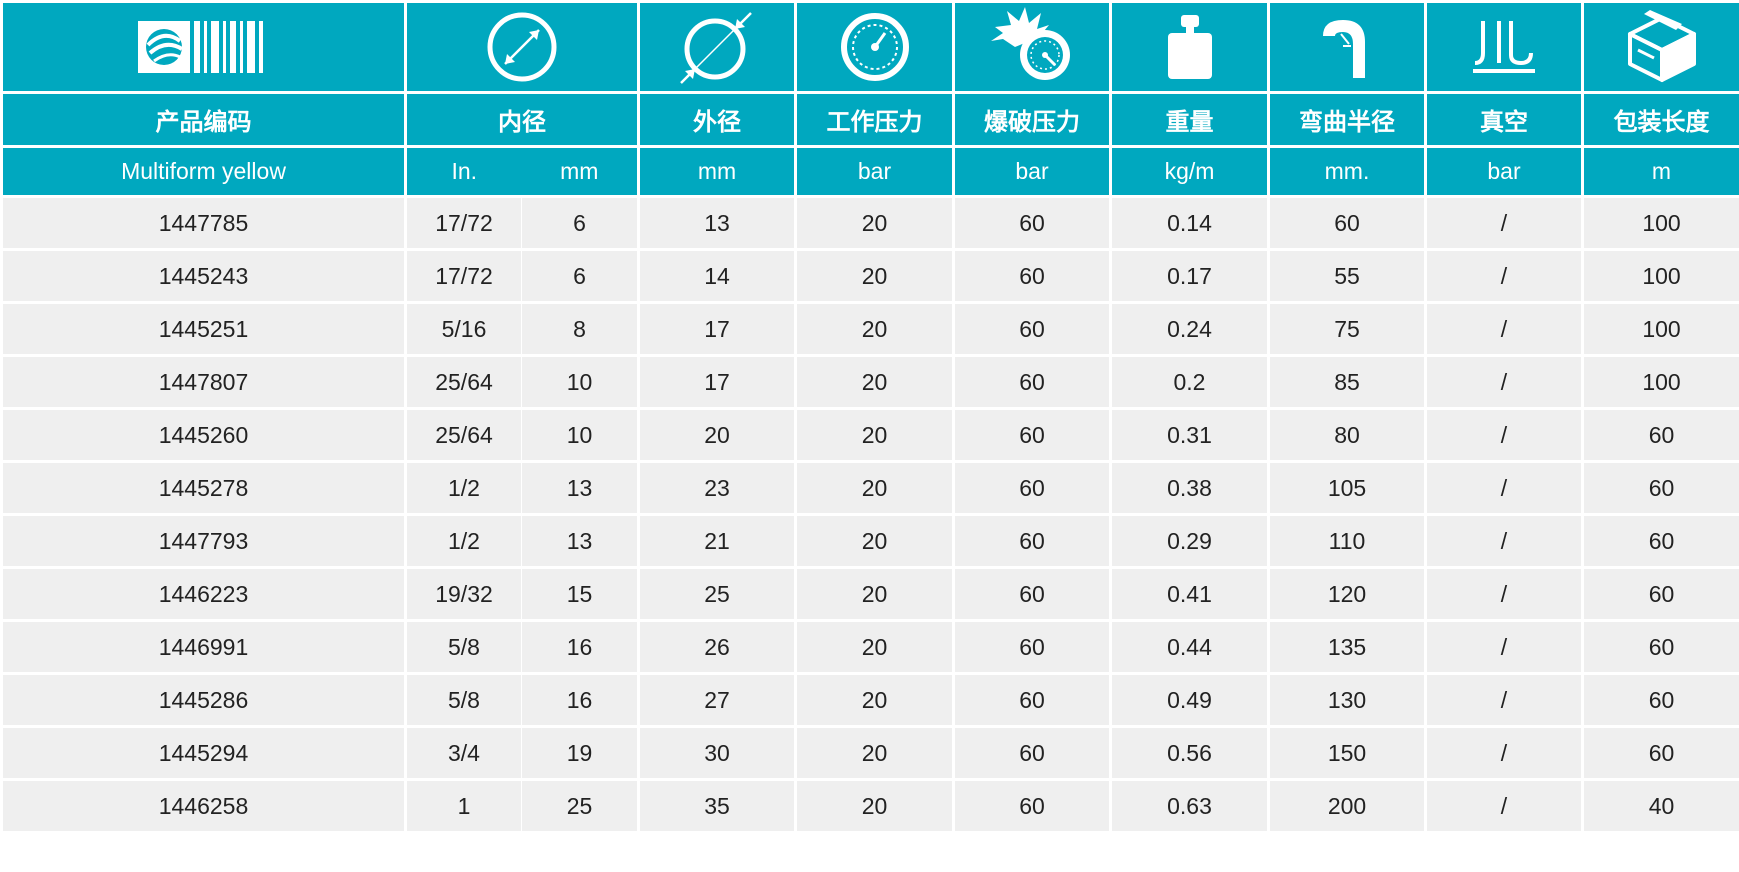 Image resolution: width=1739 pixels, height=872 pixels. I want to click on table-row: 1445278 1/2 13 23 20 60 0.38 105/60, so click(869, 488).